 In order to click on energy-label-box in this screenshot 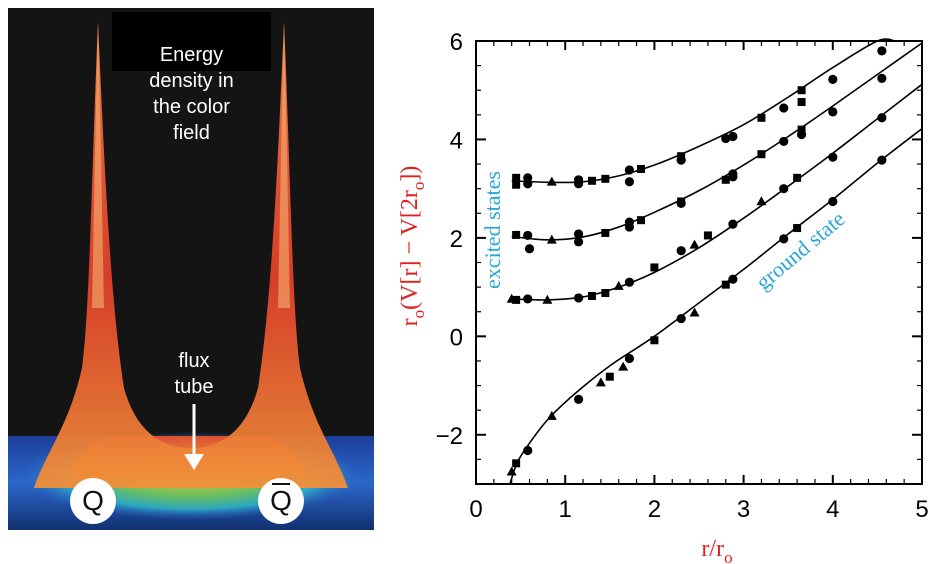, I will do `click(191, 41)`.